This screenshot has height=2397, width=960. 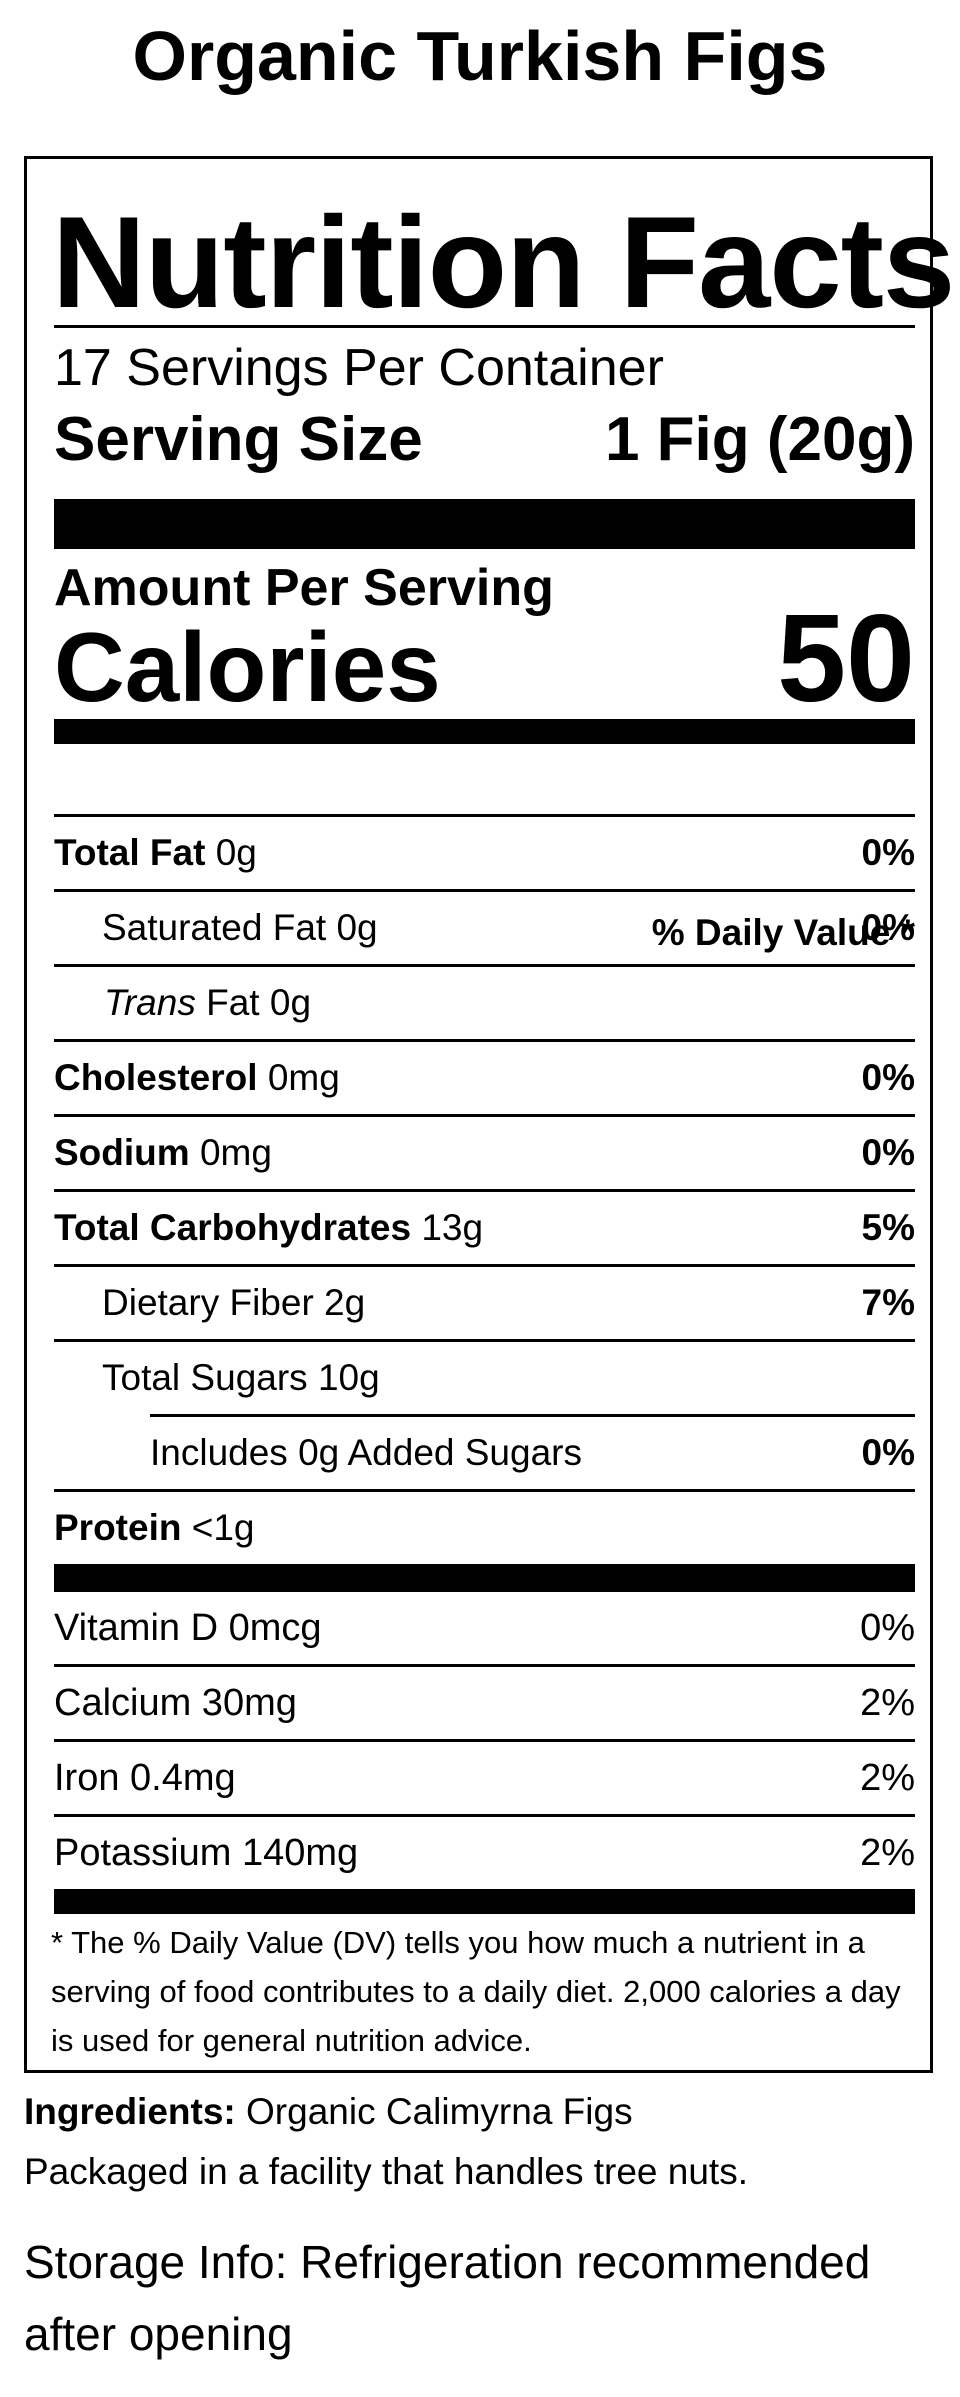 I want to click on nutrient-name: Saturated Fat 0g, so click(x=240, y=927).